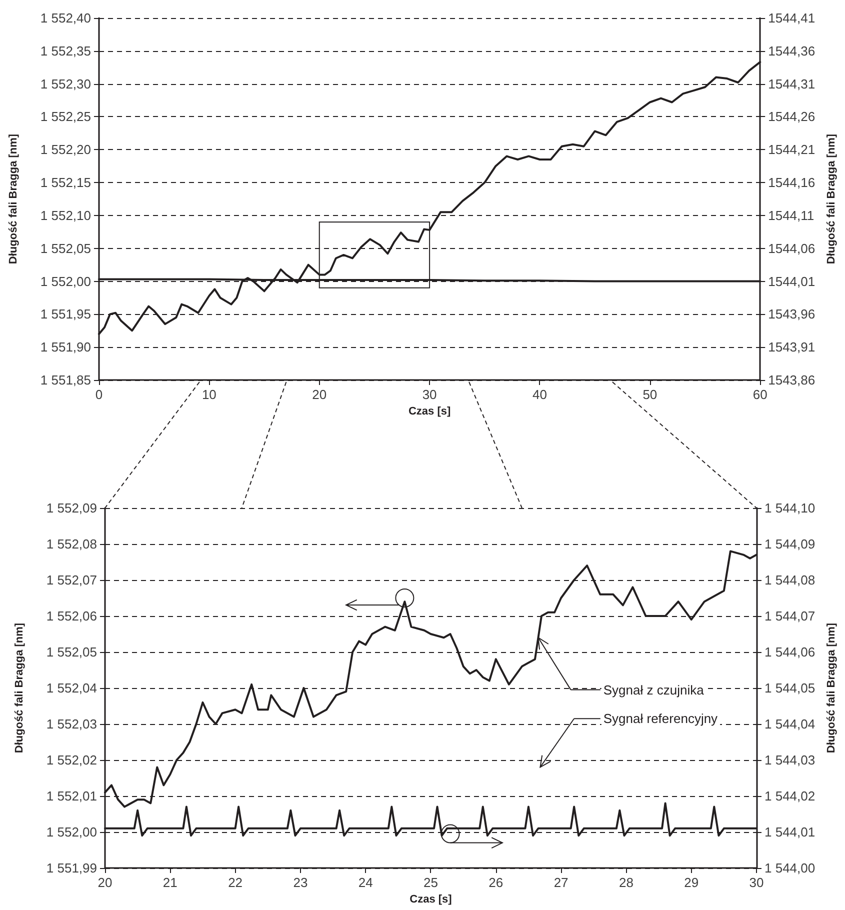  I want to click on y2-tick-label: 1544,21, so click(792, 150).